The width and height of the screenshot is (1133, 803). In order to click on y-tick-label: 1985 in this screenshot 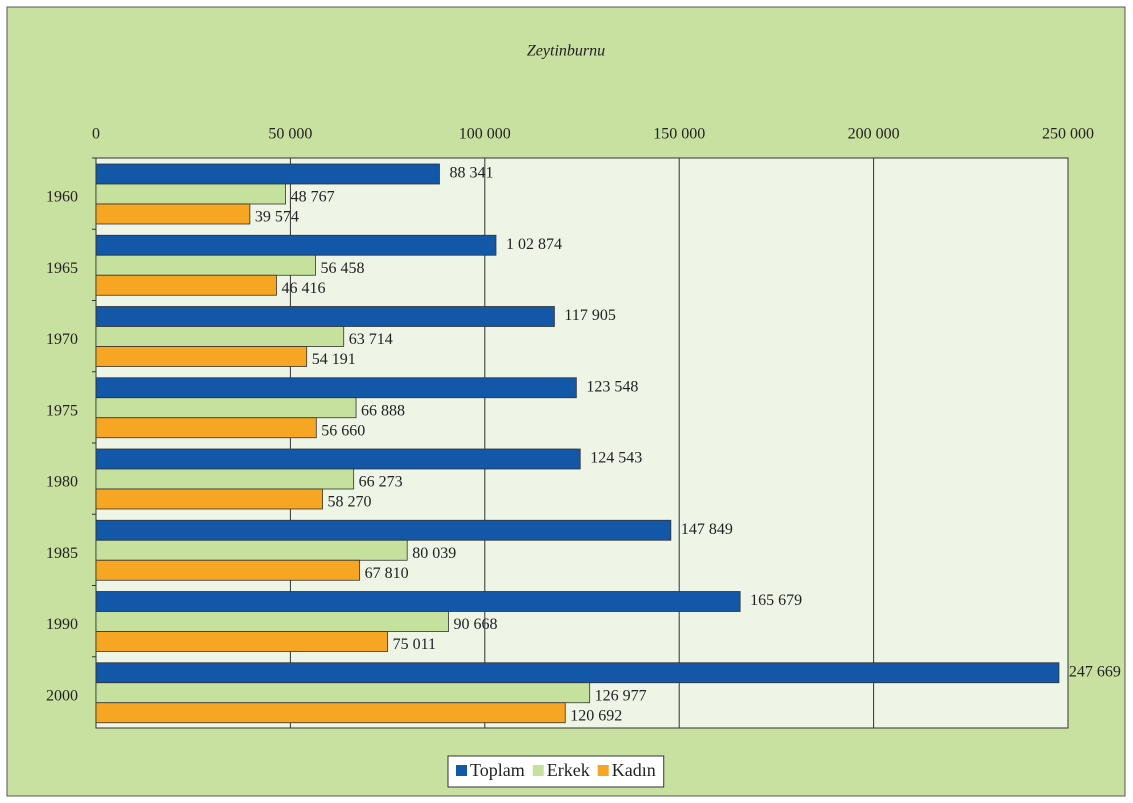, I will do `click(62, 553)`.